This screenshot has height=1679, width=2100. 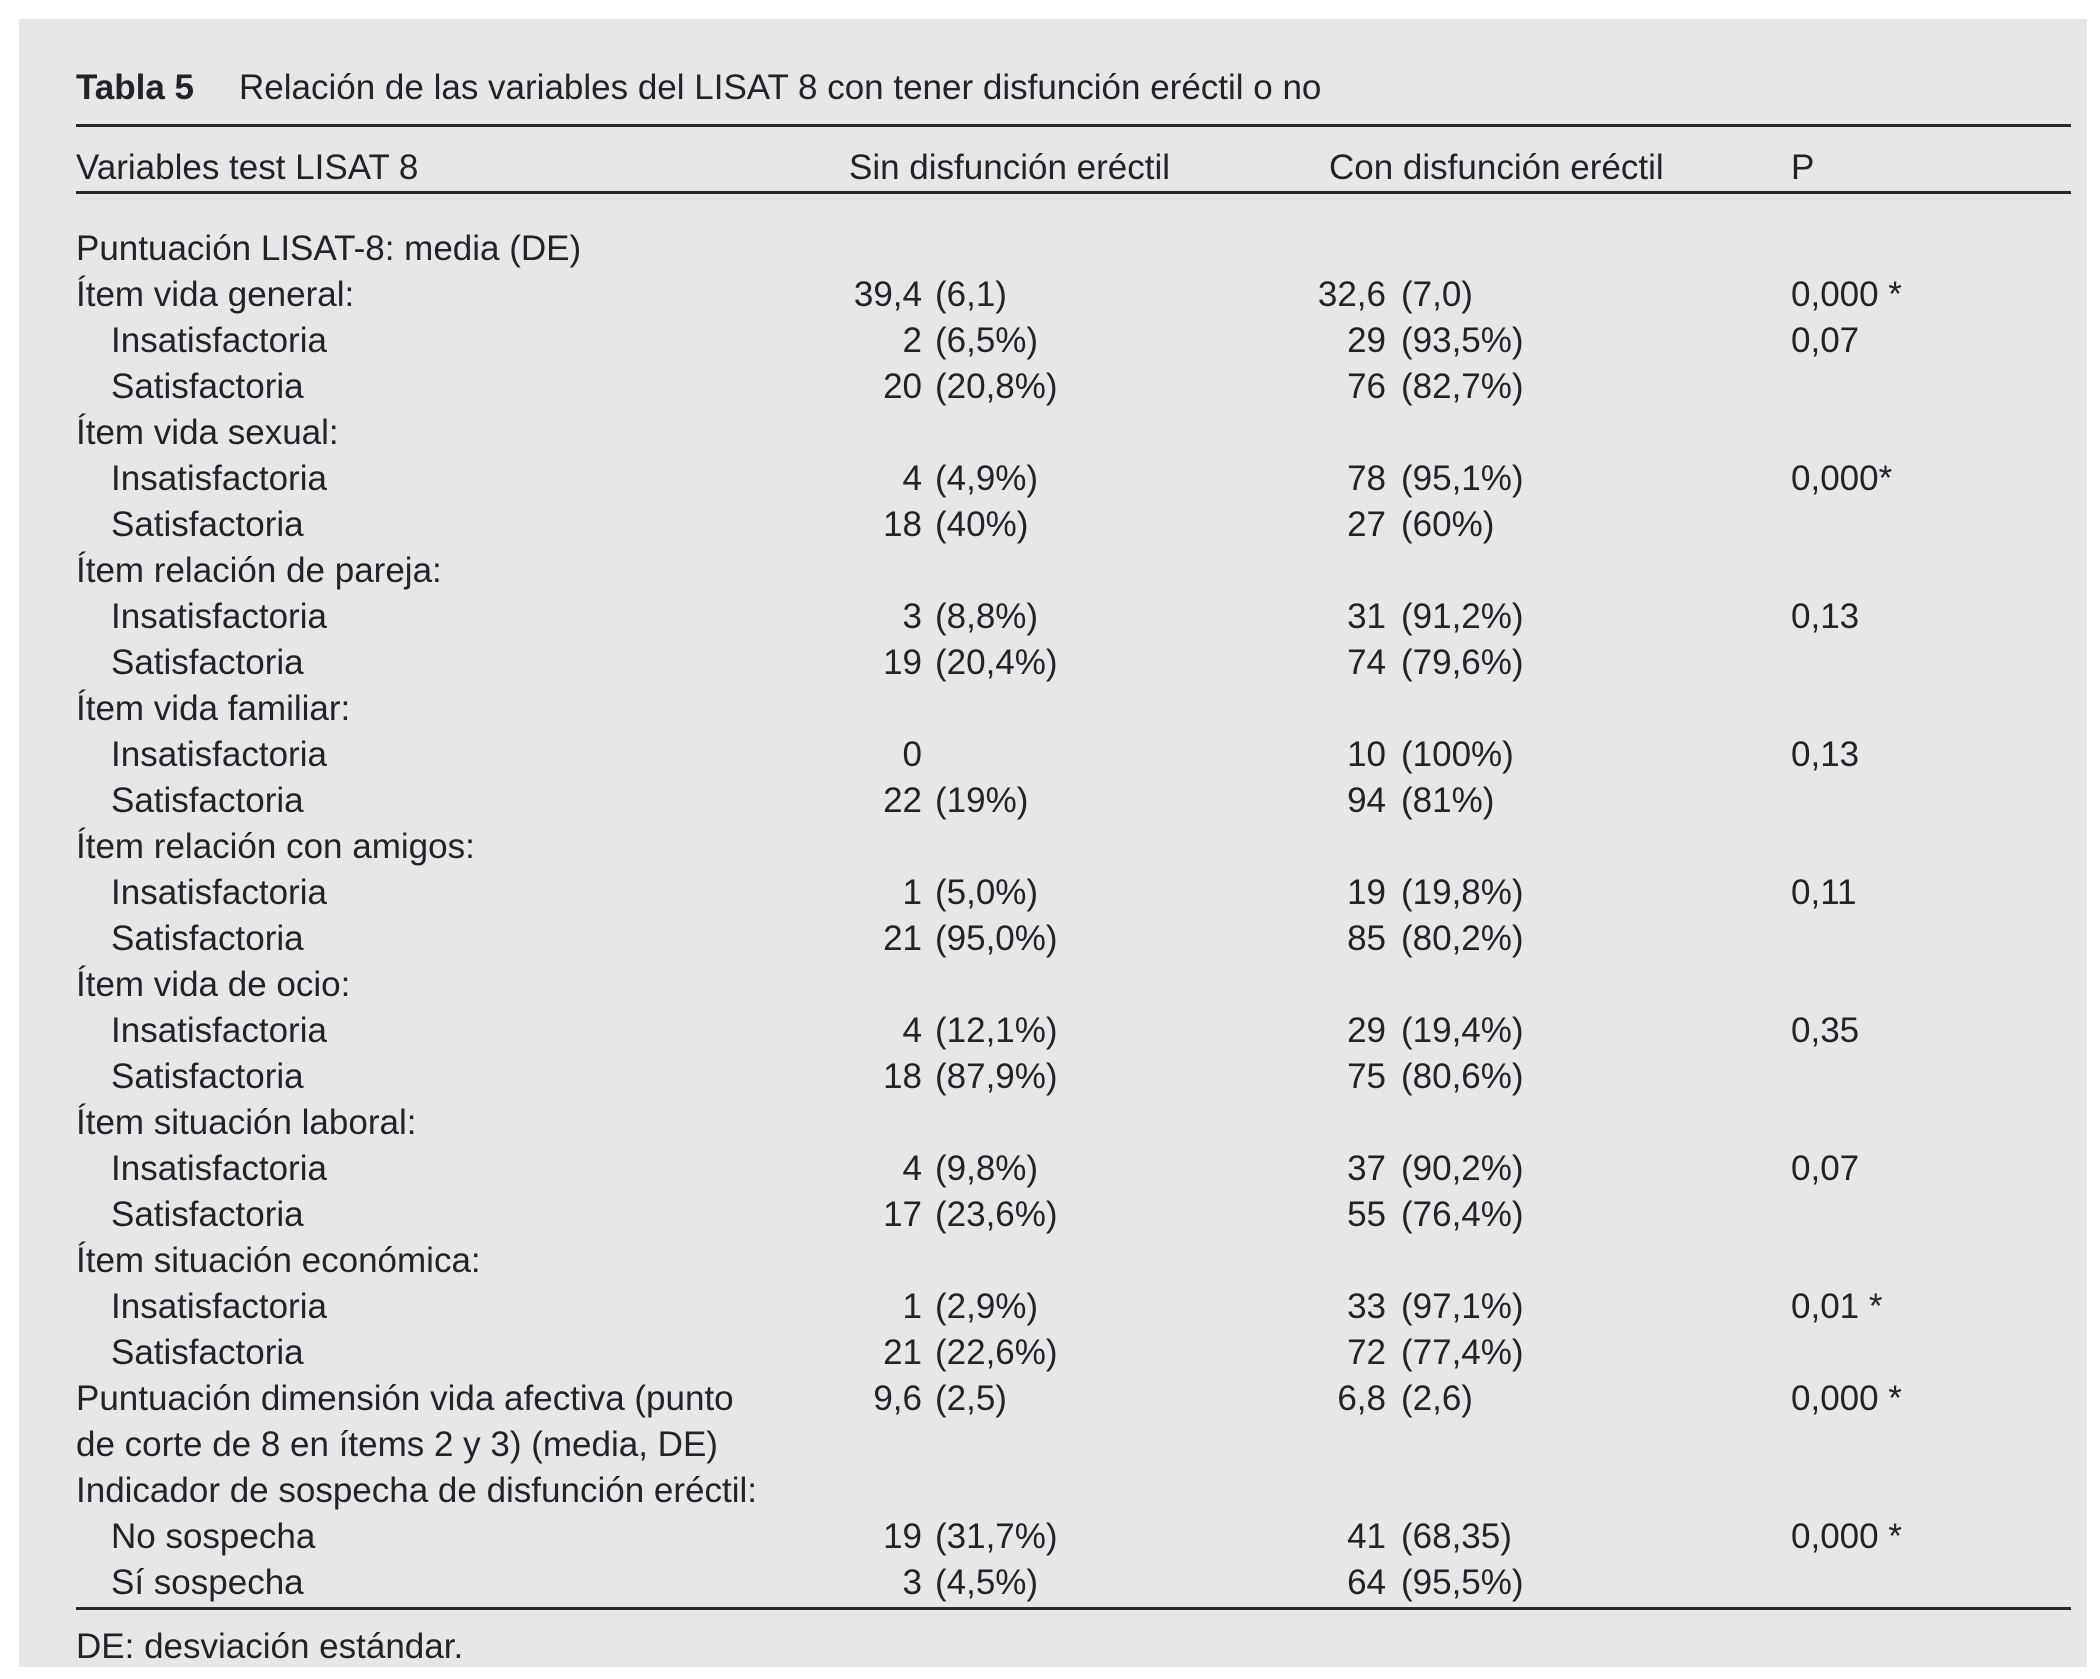 What do you see at coordinates (1073, 433) in the screenshot?
I see `table-row: Ítem vida sexual:` at bounding box center [1073, 433].